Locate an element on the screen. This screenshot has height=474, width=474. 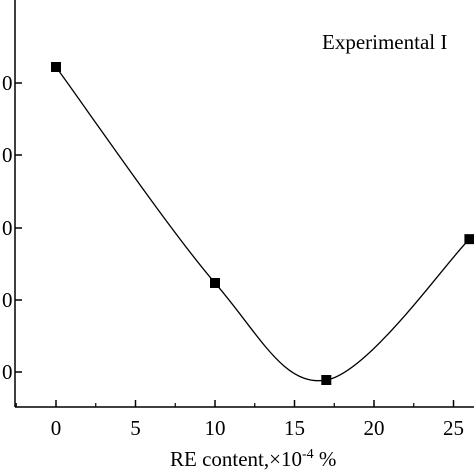
x-tick-label: 15 is located at coordinates (294, 428).